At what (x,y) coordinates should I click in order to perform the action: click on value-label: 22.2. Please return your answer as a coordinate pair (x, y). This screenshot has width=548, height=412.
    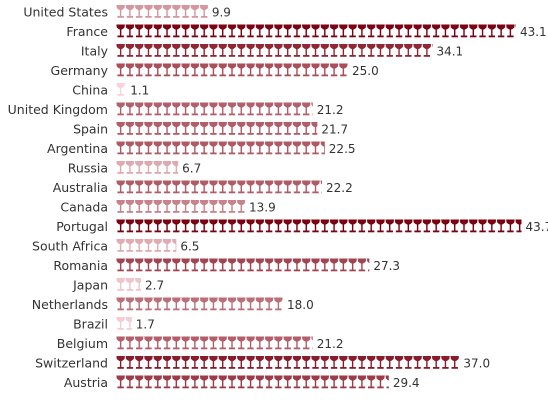
    Looking at the image, I should click on (339, 188).